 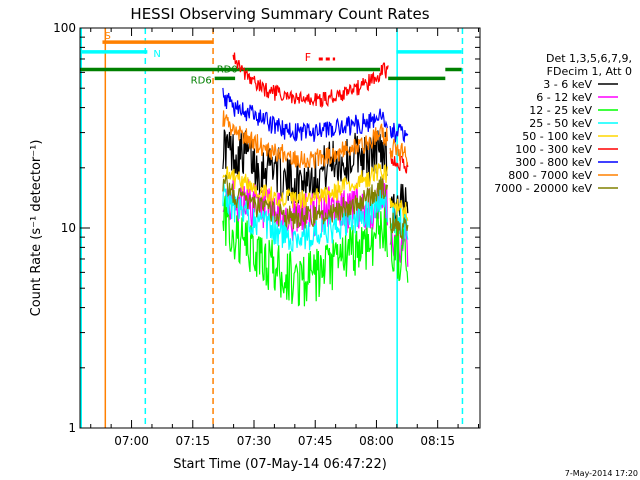 I want to click on footer-timestamp: 7-May-2014 17:20, so click(x=601, y=473).